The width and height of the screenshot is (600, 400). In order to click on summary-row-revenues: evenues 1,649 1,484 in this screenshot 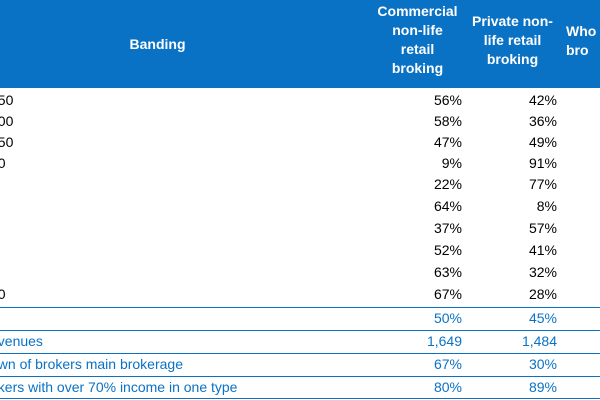, I will do `click(300, 341)`.